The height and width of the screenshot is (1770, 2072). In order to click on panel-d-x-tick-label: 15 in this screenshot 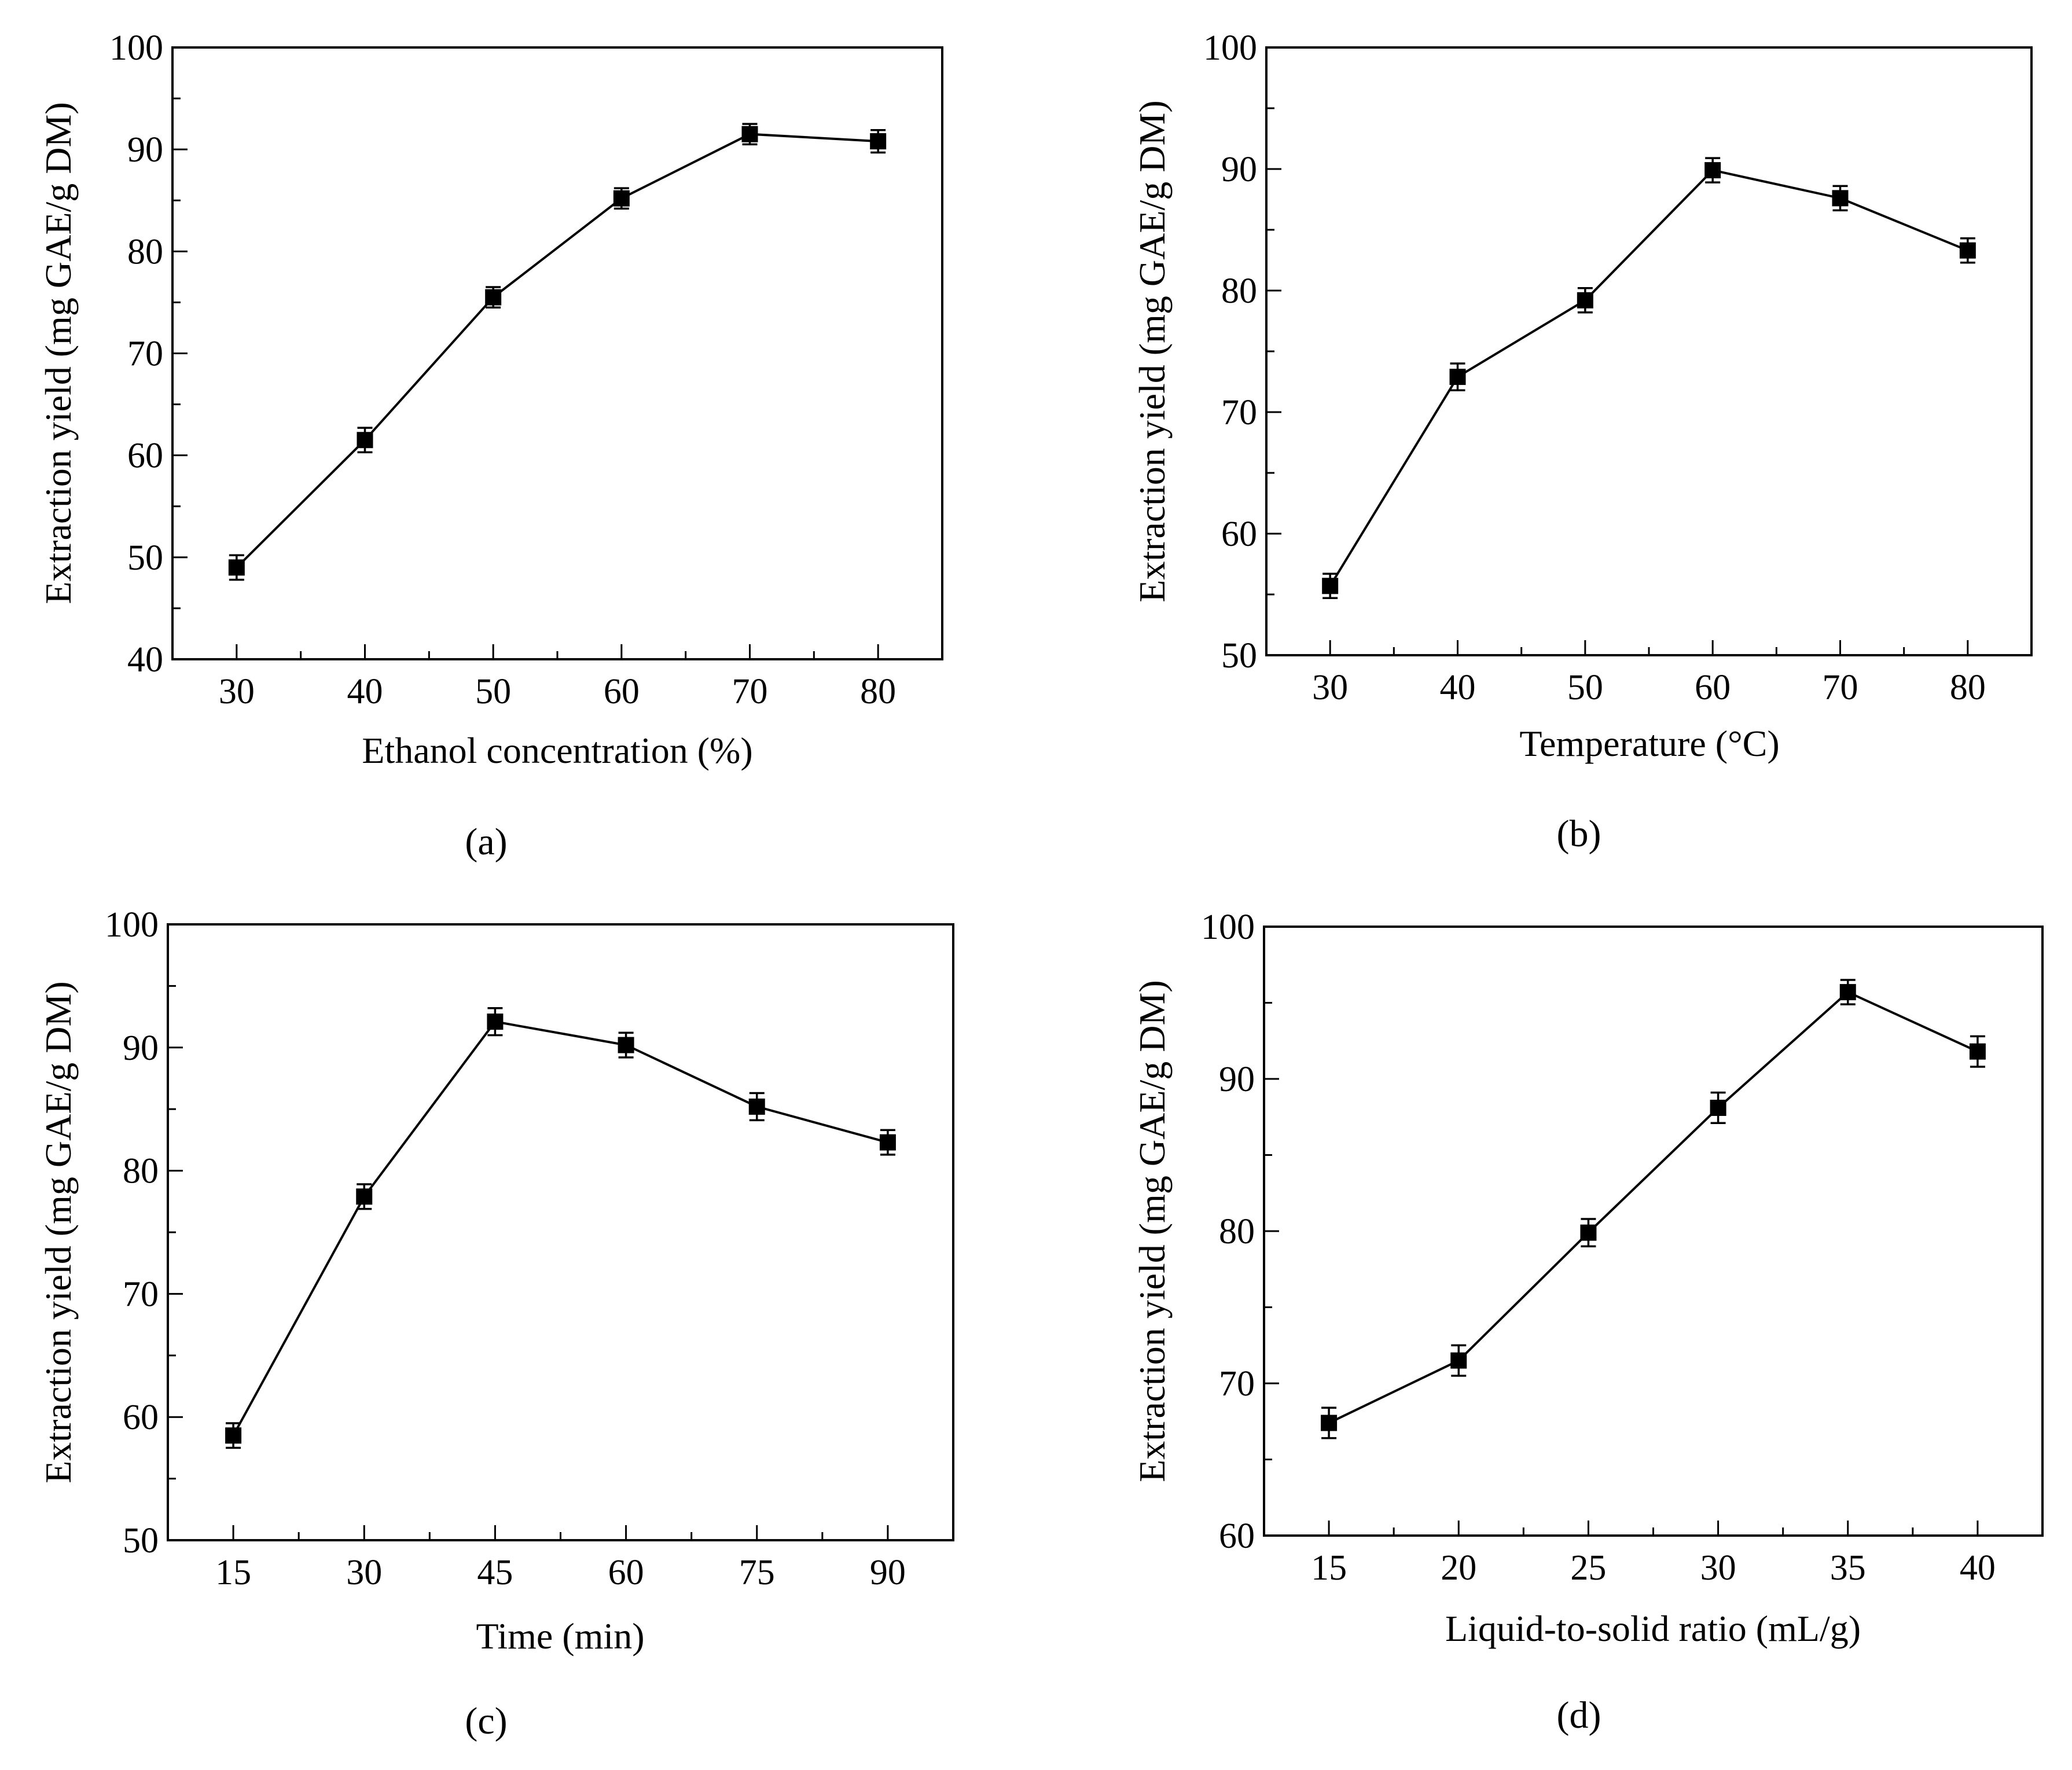, I will do `click(1329, 1568)`.